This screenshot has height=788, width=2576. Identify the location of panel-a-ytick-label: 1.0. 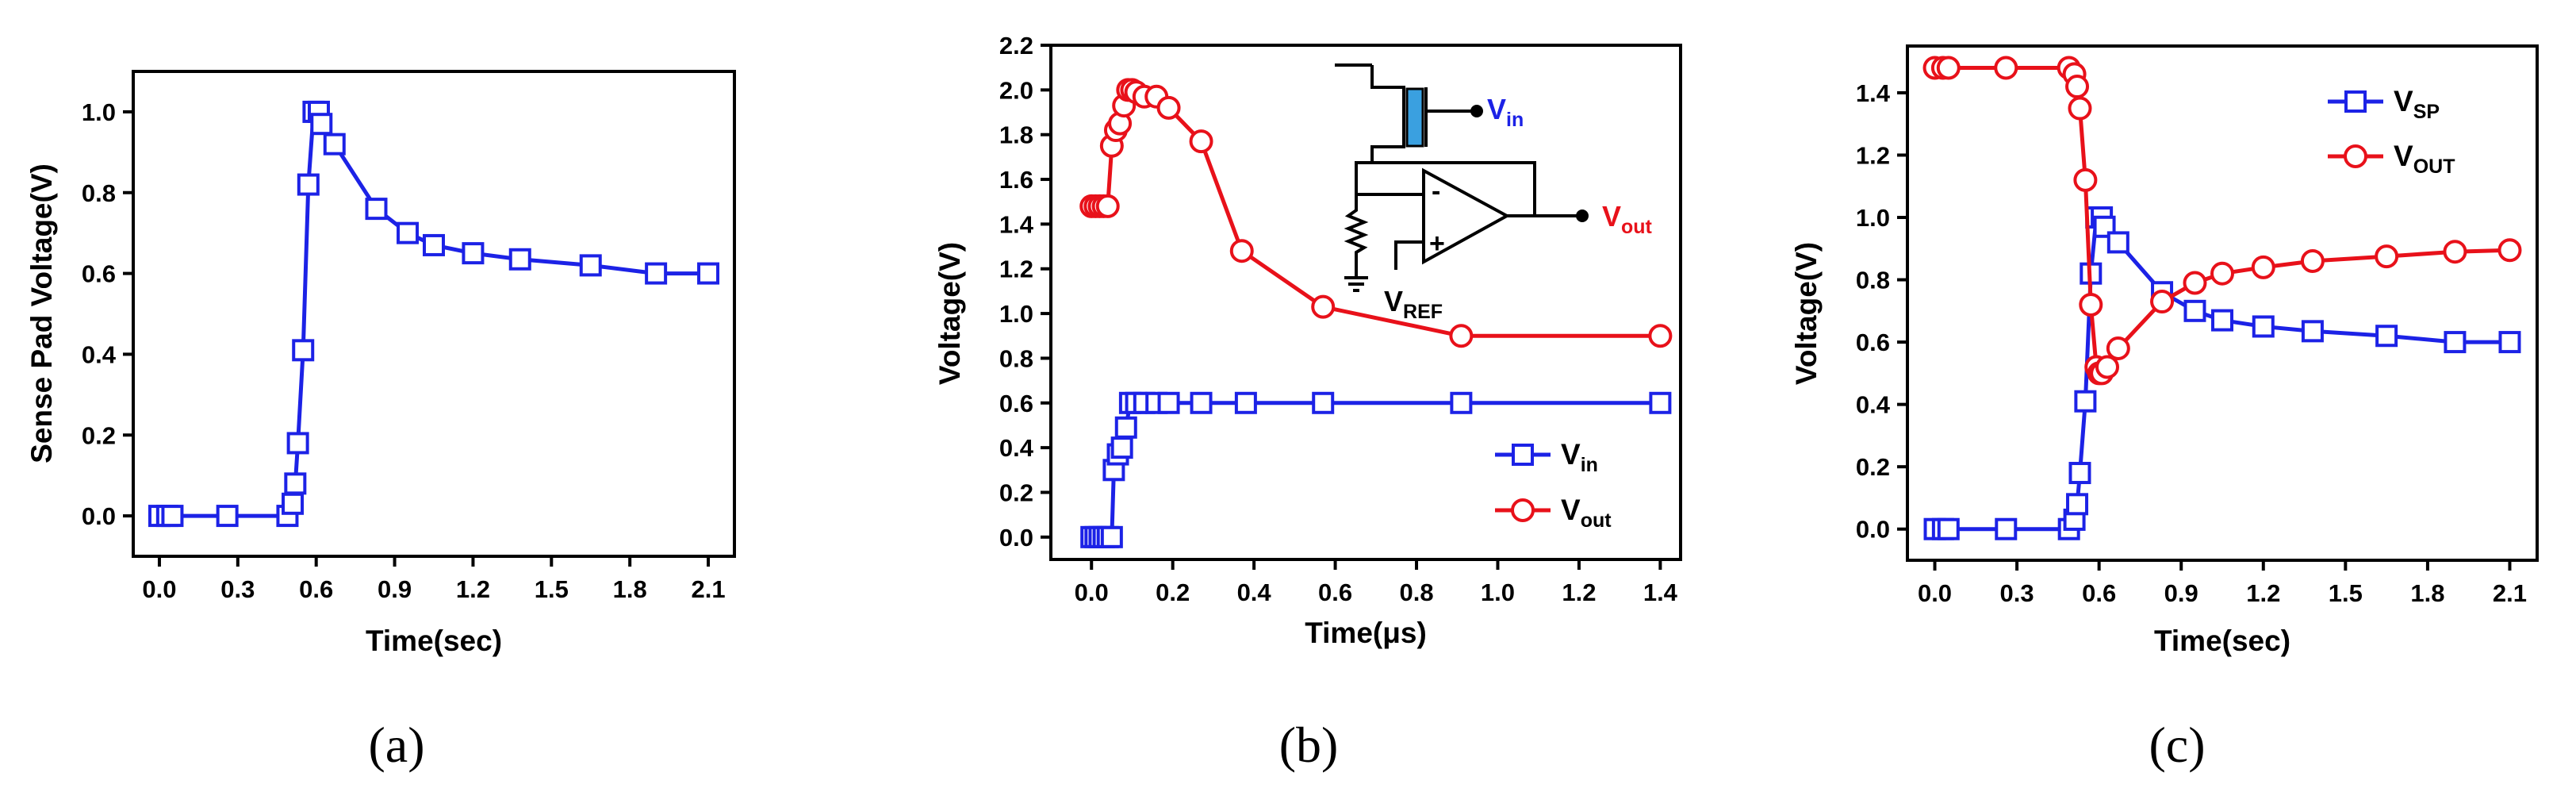
(99, 112).